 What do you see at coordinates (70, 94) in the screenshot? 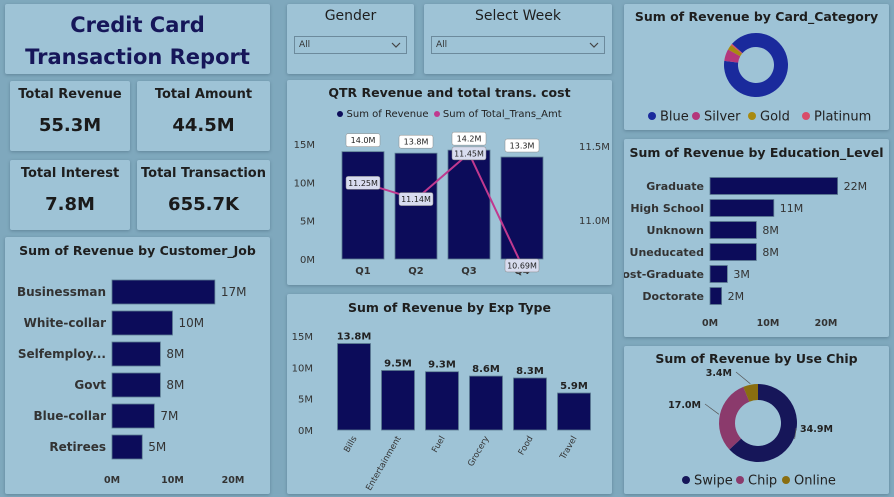
I see `kpi-label: Total Revenue` at bounding box center [70, 94].